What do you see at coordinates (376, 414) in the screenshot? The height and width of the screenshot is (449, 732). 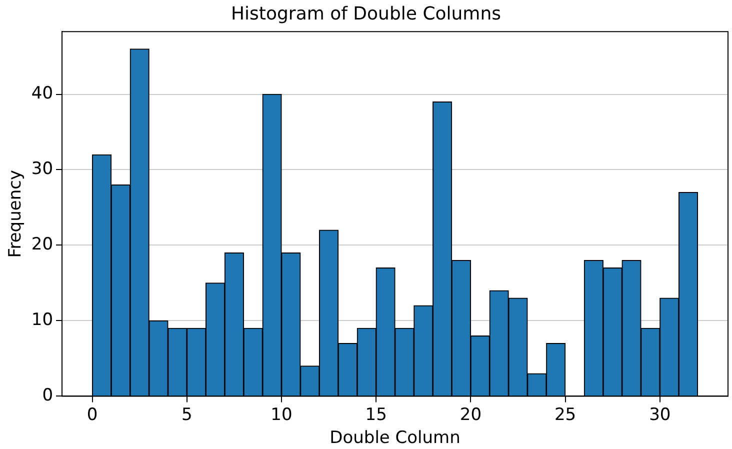 I see `x-tick-label: 15` at bounding box center [376, 414].